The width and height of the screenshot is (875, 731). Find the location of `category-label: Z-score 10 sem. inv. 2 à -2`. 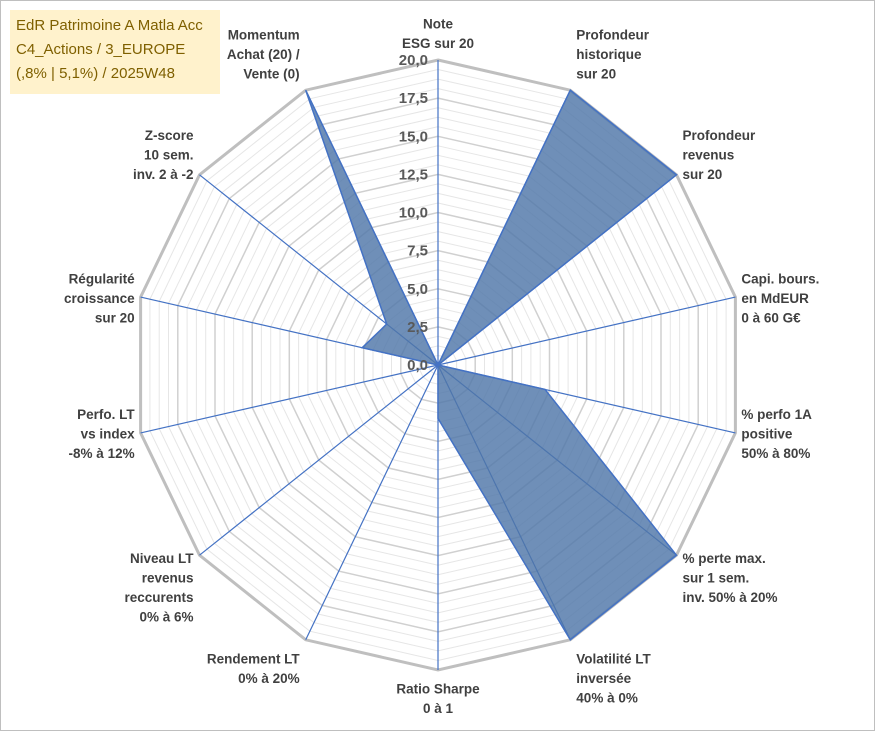

category-label: Z-score 10 sem. inv. 2 à -2 is located at coordinates (163, 155).